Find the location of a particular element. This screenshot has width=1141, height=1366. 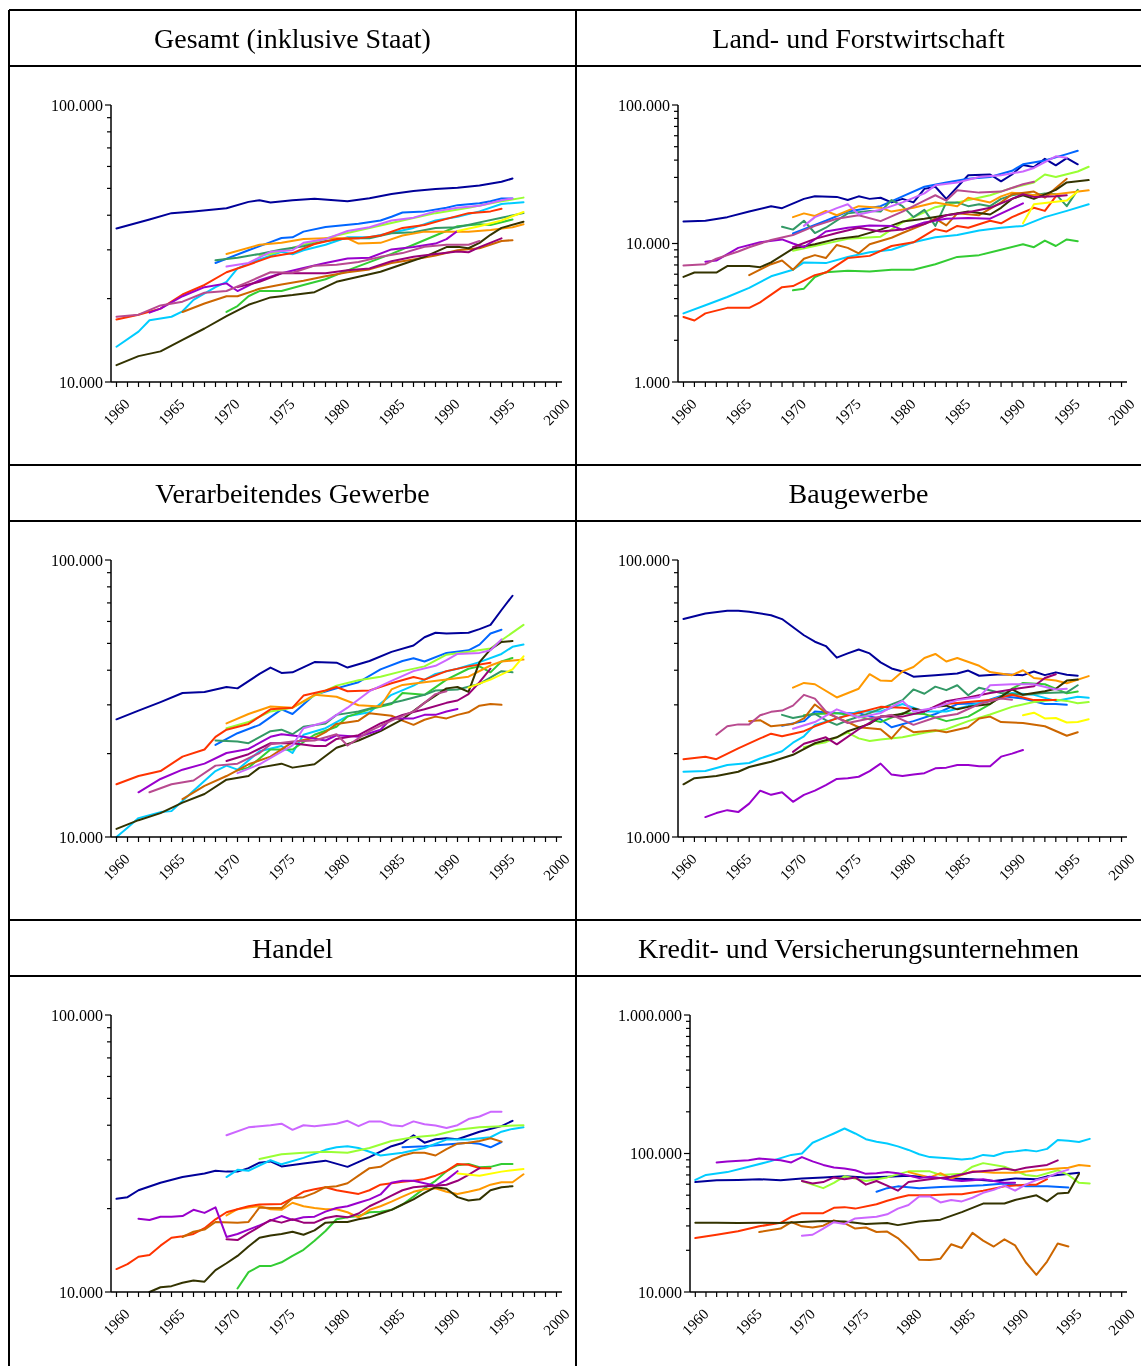

chart-title: Handel is located at coordinates (293, 948).